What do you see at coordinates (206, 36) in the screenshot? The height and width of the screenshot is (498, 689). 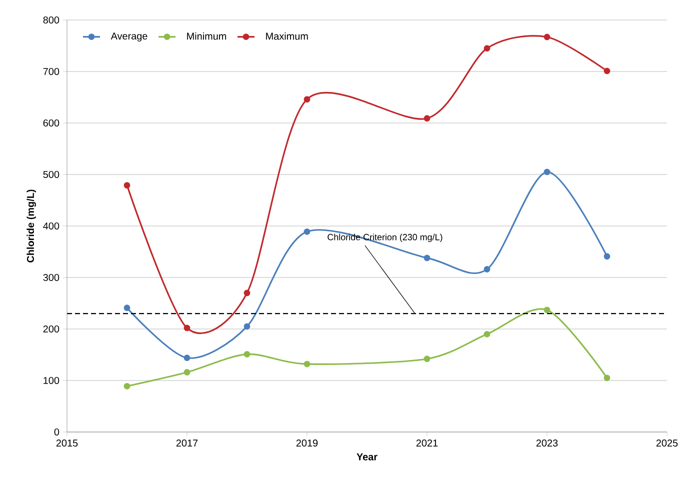 I see `legend-label: Minimum` at bounding box center [206, 36].